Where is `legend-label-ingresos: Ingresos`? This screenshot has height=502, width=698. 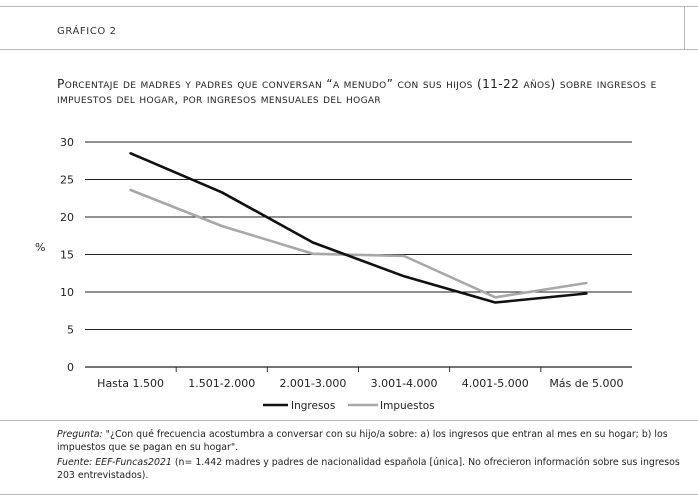
legend-label-ingresos: Ingresos is located at coordinates (313, 406).